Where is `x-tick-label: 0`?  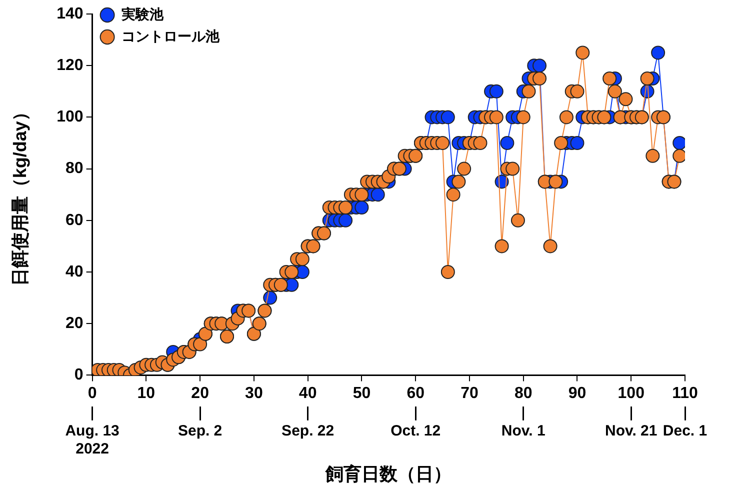
x-tick-label: 0 is located at coordinates (92, 393).